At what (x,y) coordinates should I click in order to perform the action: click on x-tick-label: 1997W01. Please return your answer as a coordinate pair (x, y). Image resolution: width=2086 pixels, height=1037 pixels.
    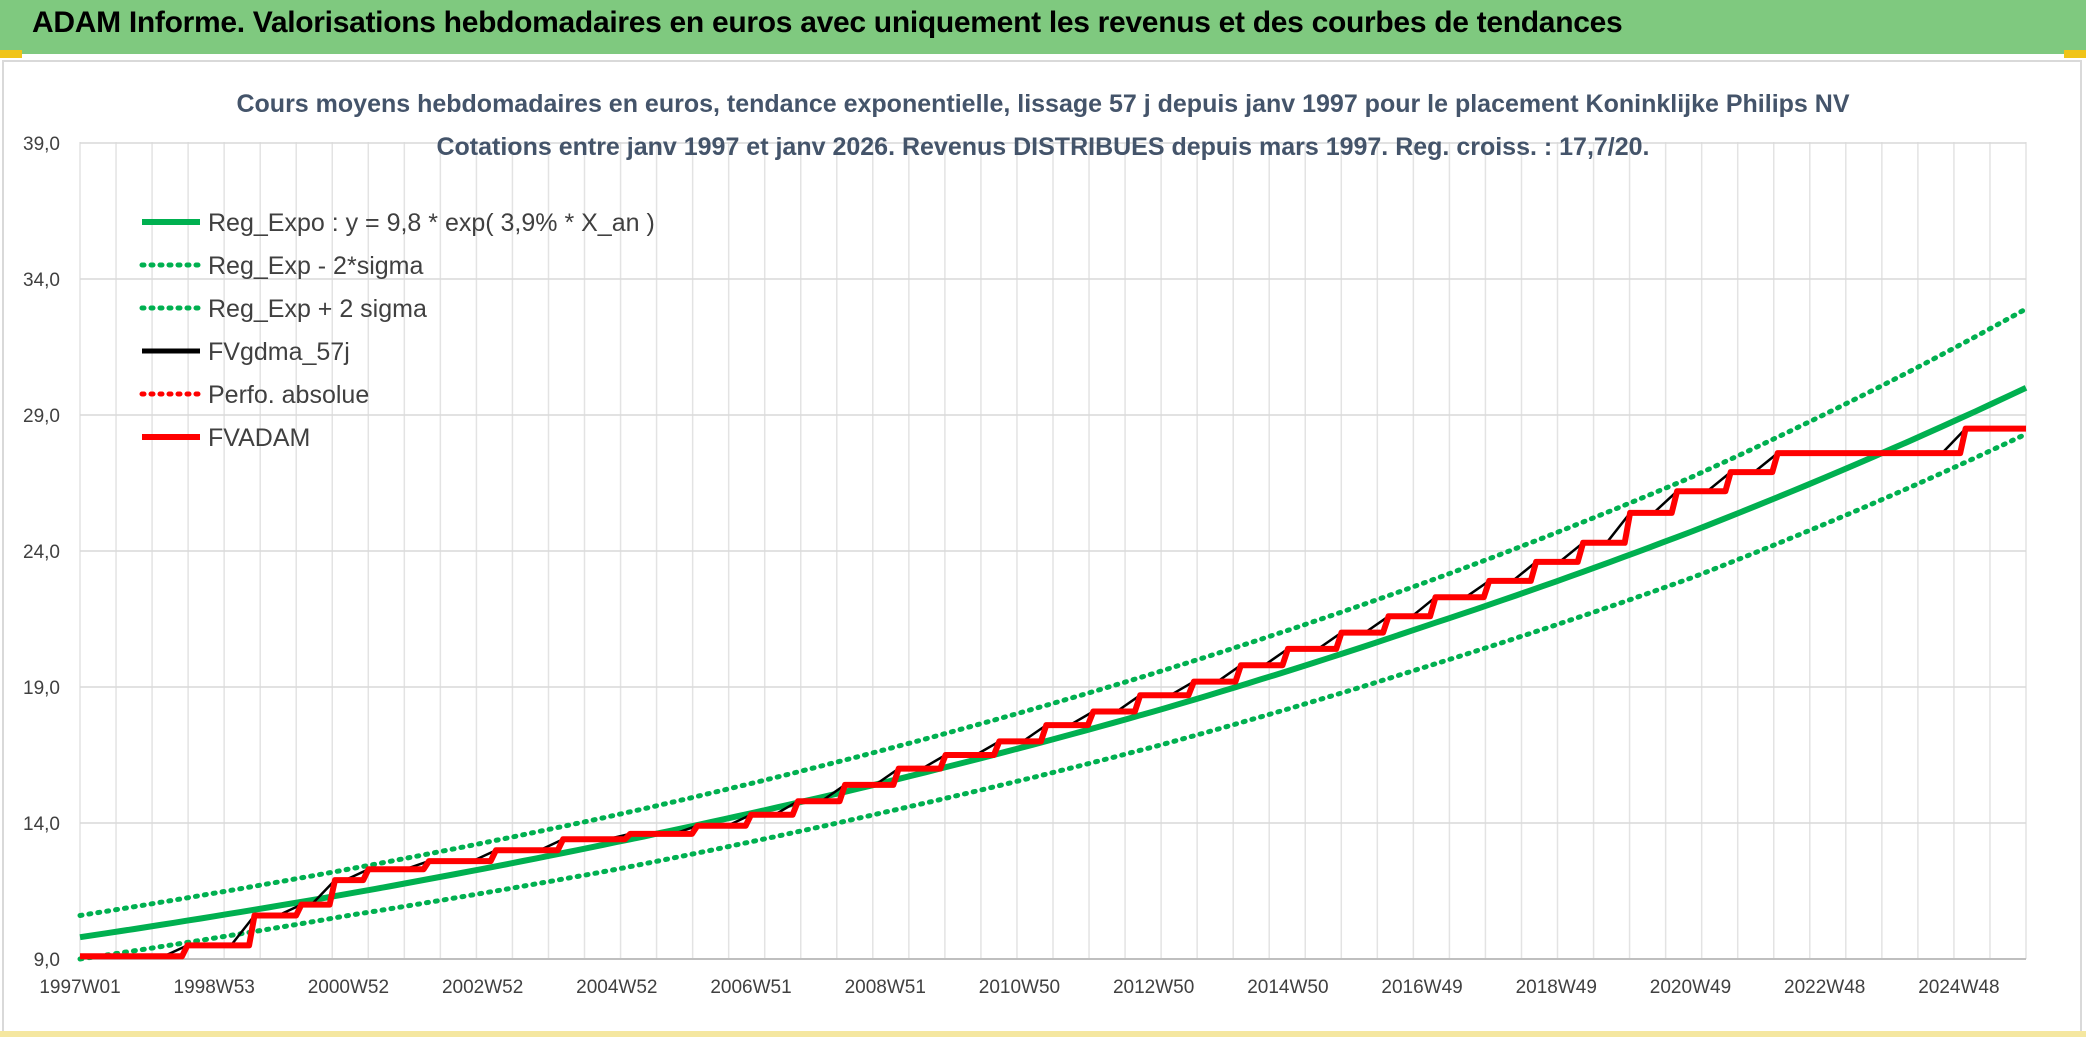
    Looking at the image, I should click on (79, 987).